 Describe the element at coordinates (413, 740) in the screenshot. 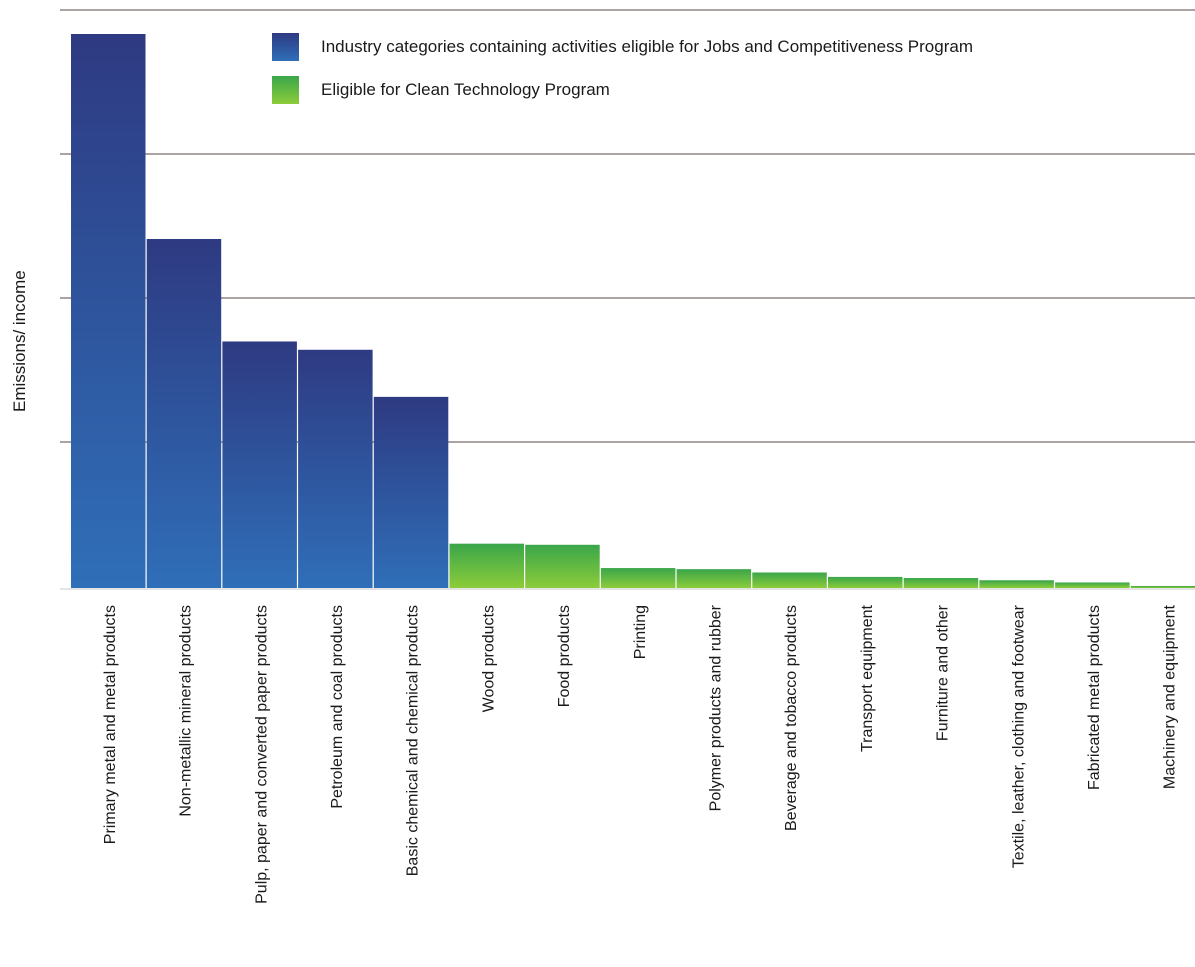

I see `x-tick-label: Basic chemical and chemical products` at that location.